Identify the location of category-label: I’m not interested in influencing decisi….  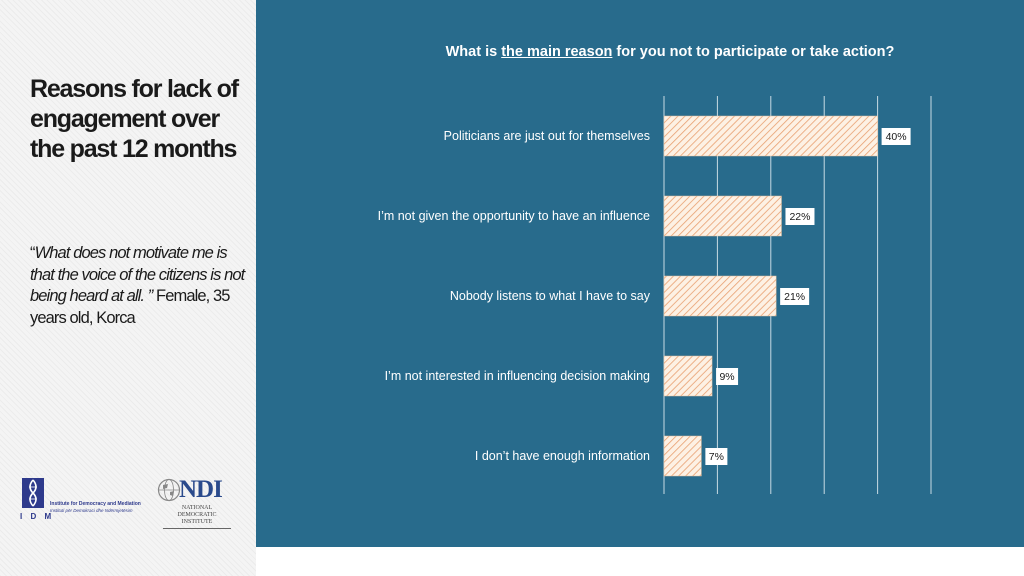
(517, 376).